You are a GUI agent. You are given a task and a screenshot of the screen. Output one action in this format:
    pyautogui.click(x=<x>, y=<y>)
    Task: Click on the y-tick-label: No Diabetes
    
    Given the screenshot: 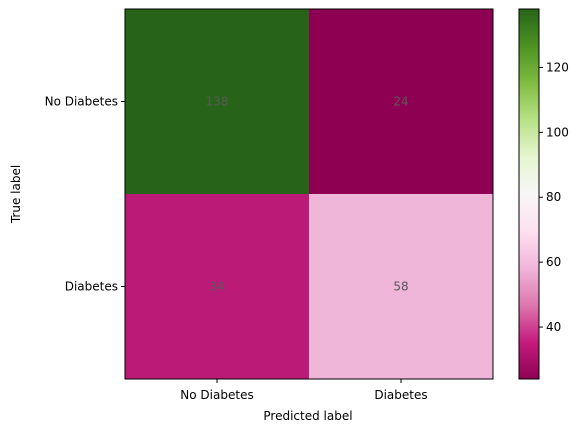 What is the action you would take?
    pyautogui.click(x=81, y=102)
    